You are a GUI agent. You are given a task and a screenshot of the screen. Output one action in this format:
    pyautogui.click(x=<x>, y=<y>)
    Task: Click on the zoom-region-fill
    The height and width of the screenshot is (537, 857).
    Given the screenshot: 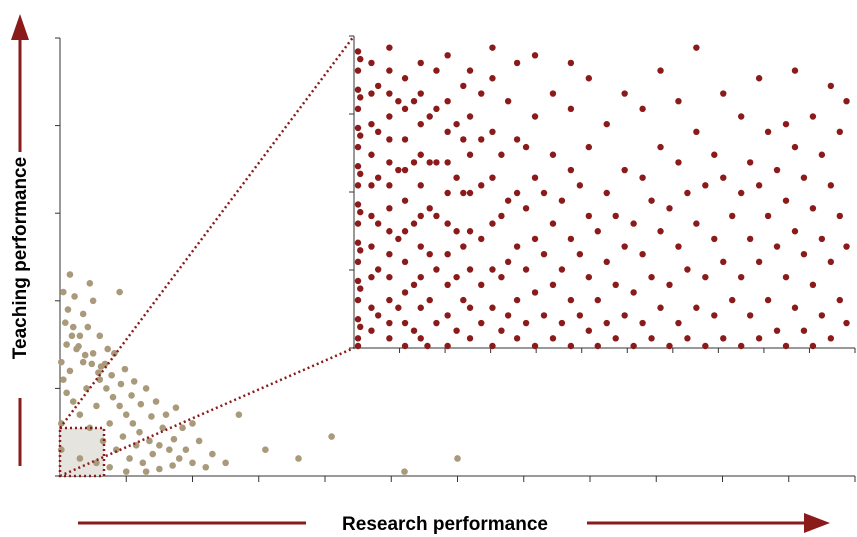 What is the action you would take?
    pyautogui.click(x=82, y=452)
    